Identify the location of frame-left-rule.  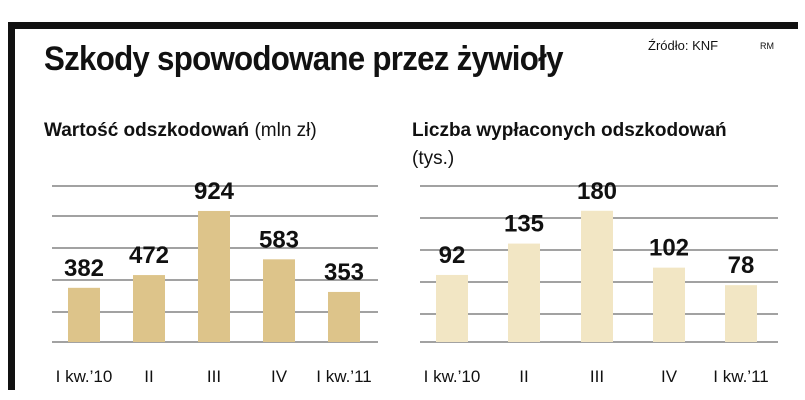
(11, 206).